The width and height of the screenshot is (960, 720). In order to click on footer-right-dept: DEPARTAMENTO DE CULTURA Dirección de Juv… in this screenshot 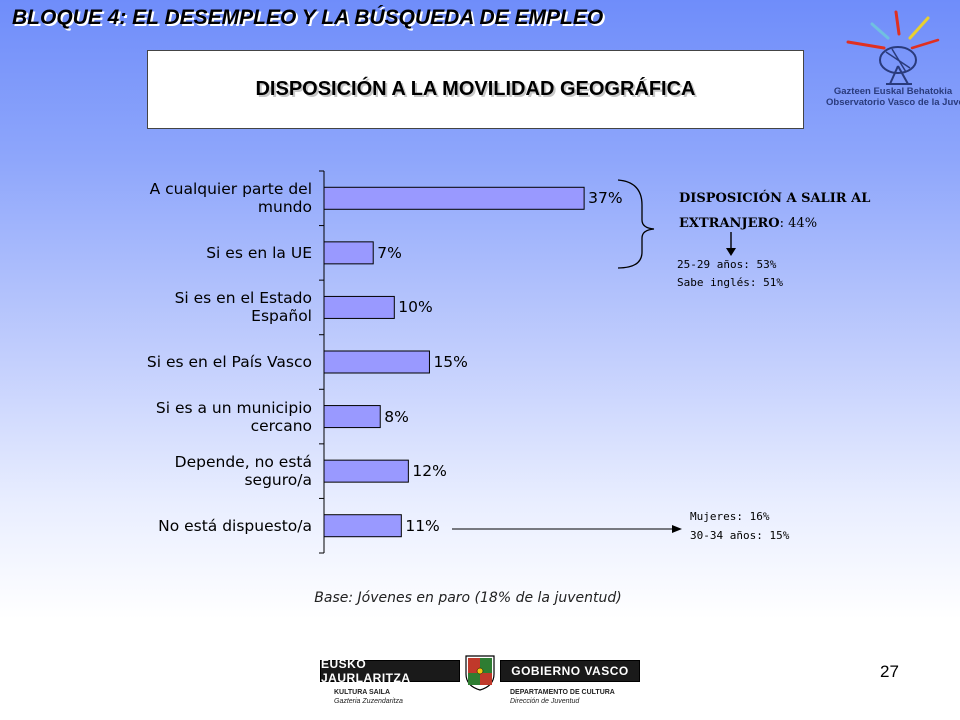, I will do `click(562, 697)`.